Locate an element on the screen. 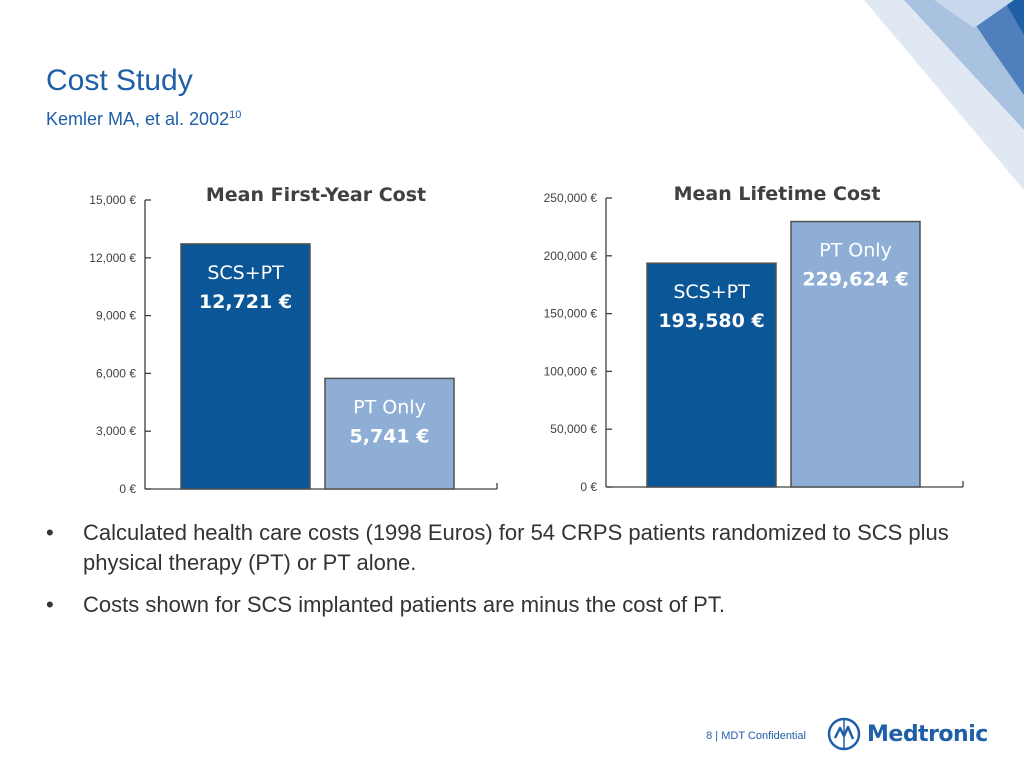 This screenshot has height=768, width=1024. y-tick-label: 250,000 € is located at coordinates (571, 198).